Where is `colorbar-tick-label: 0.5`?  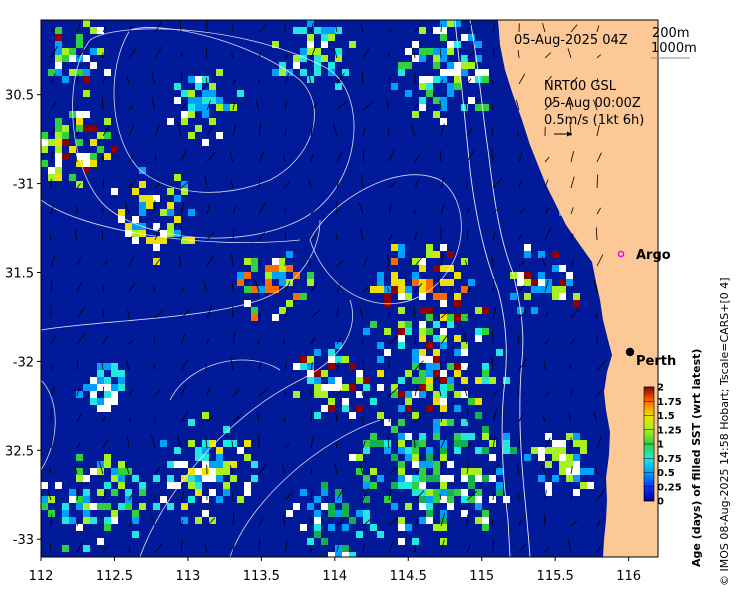 colorbar-tick-label: 0.5 is located at coordinates (666, 473).